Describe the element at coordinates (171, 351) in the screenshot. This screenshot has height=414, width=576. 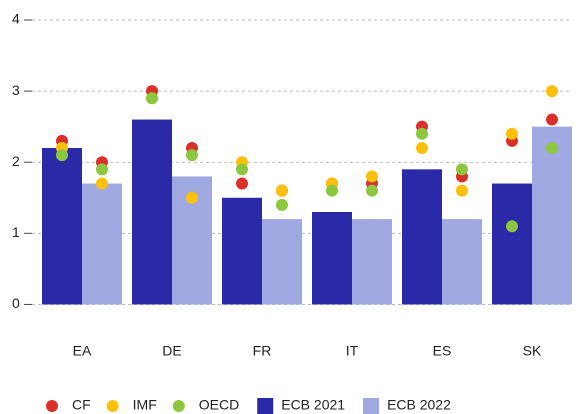
I see `x-tick-label: DE` at that location.